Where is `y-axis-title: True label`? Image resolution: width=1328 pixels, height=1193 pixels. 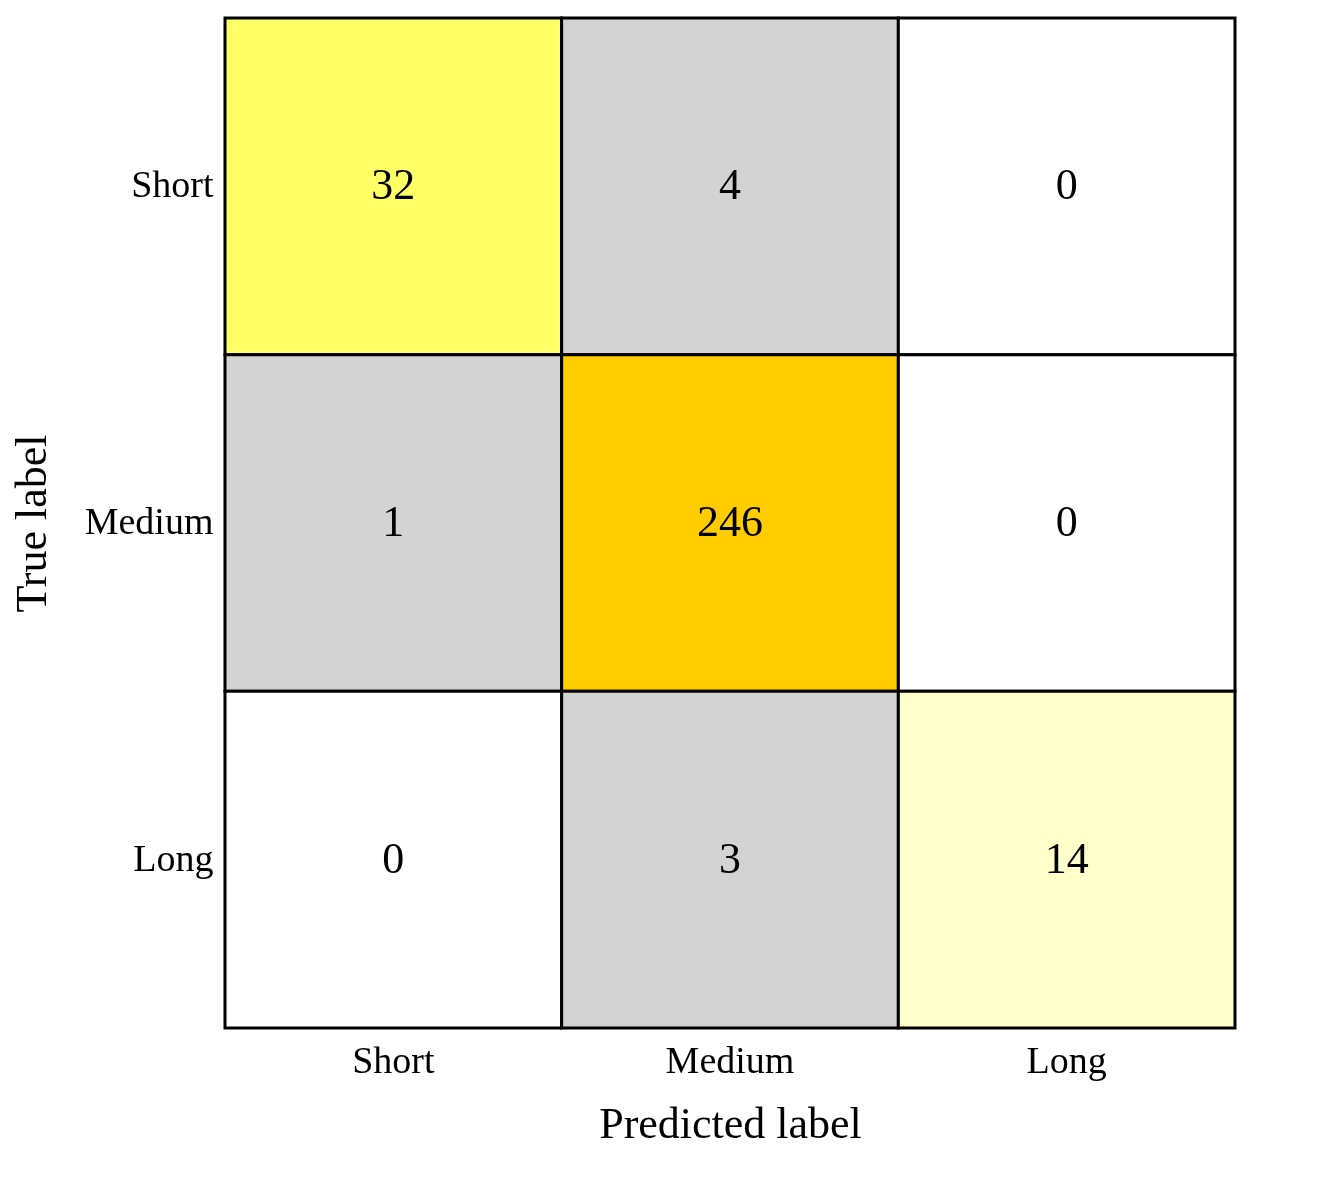
y-axis-title: True label is located at coordinates (31, 523).